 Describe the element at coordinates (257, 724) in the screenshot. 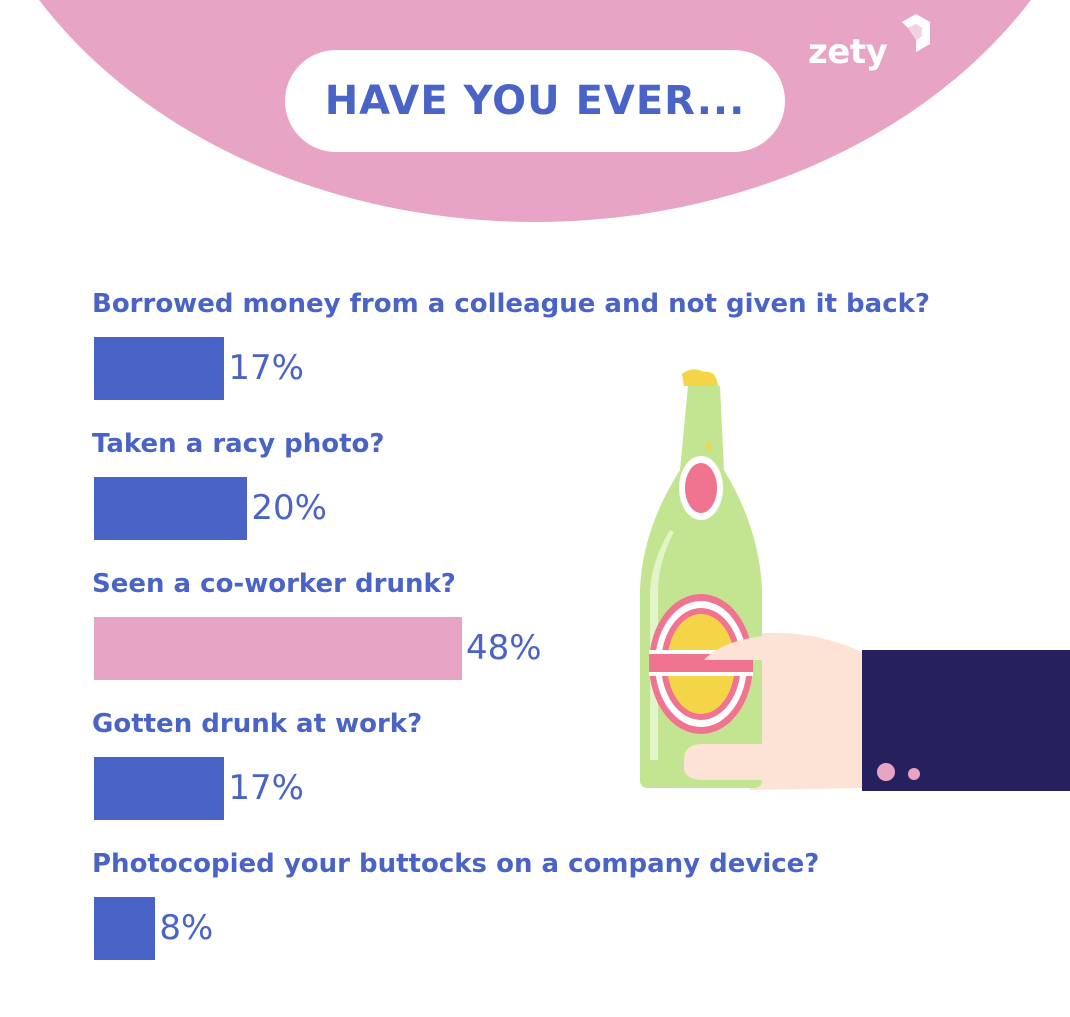

I see `question-label: Gotten drunk at work?` at that location.